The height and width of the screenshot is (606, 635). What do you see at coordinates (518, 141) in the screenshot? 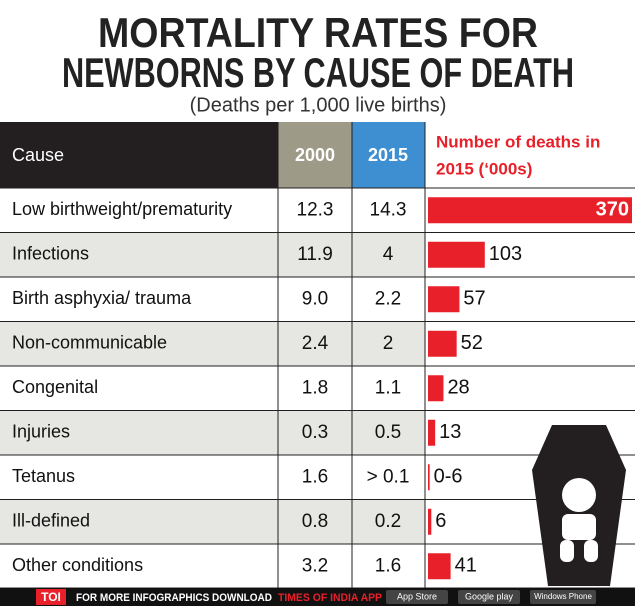
I see `chart-title: Number of deaths in` at bounding box center [518, 141].